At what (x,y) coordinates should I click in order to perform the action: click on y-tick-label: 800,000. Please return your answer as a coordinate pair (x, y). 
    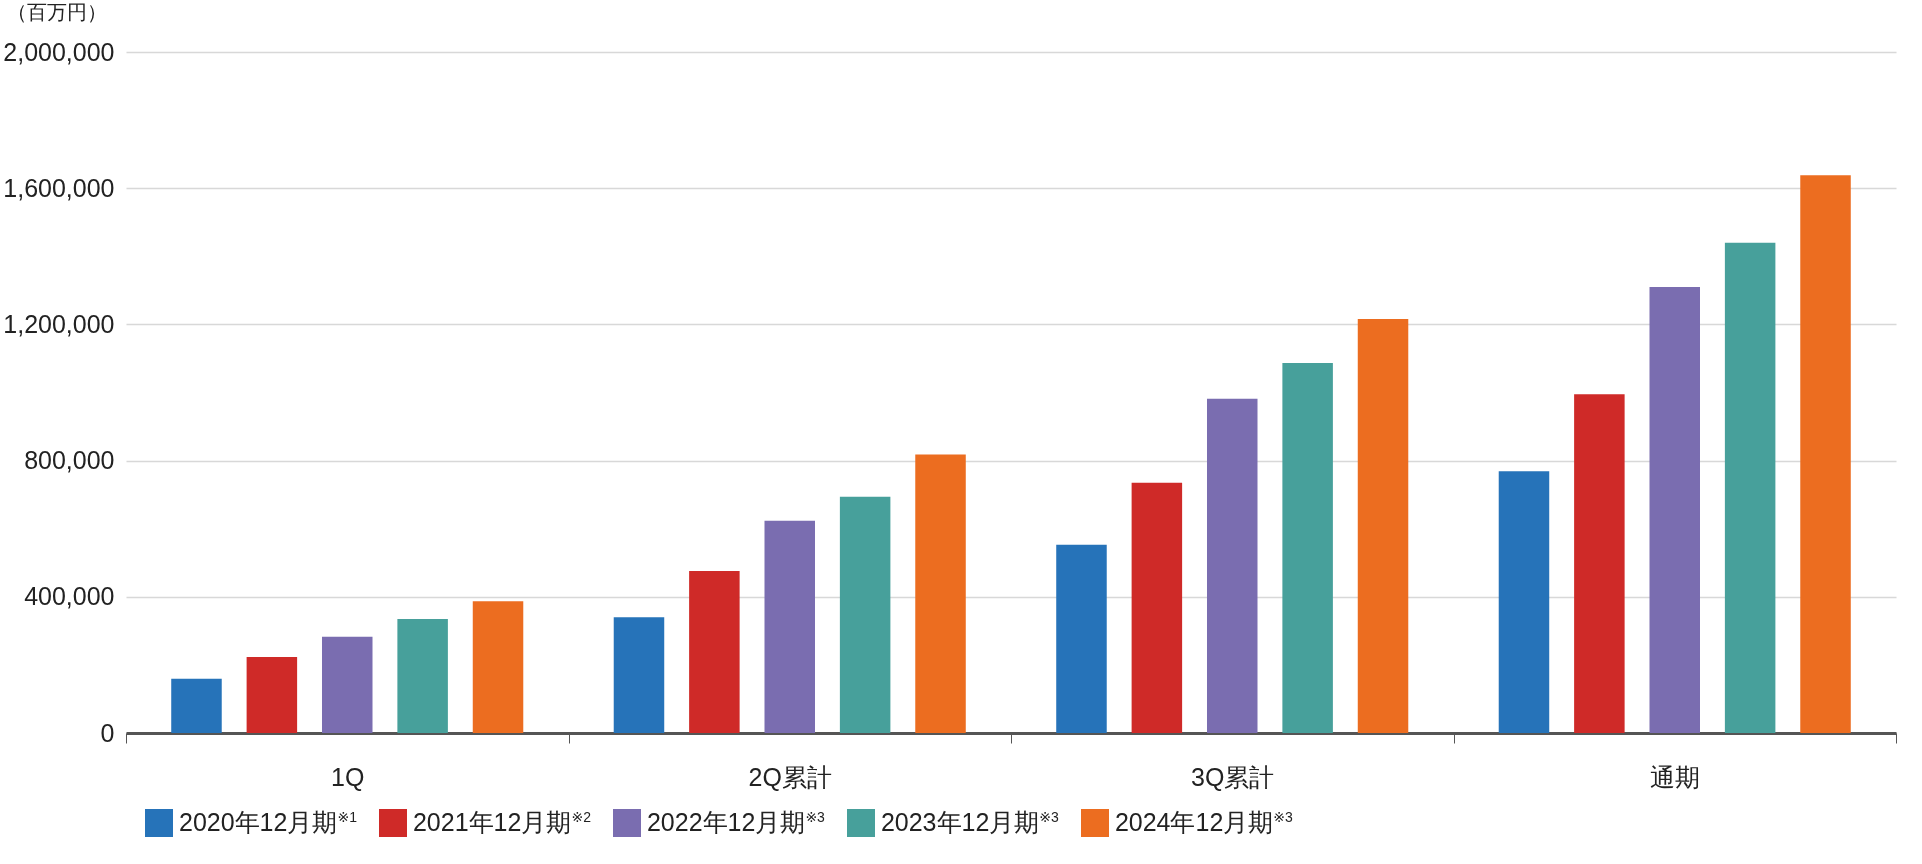
    Looking at the image, I should click on (69, 460).